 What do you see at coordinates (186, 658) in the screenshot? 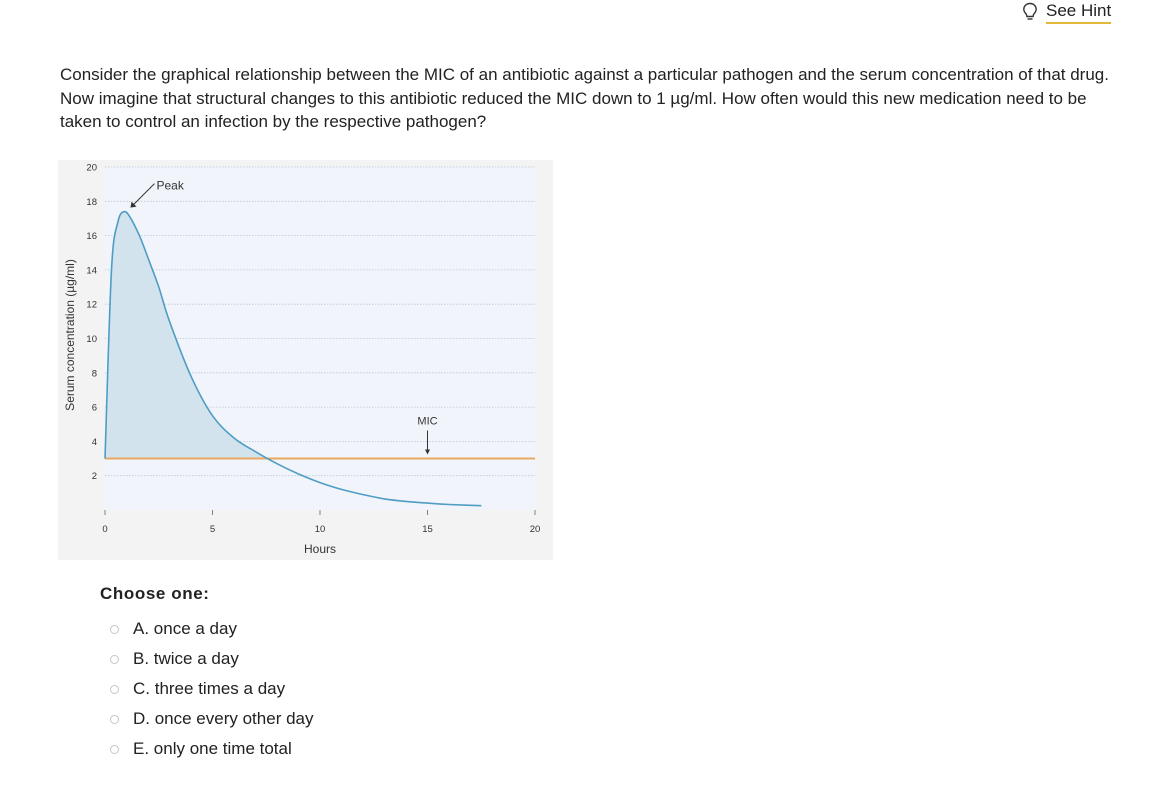
I see `option-b-label: B. twice a day` at bounding box center [186, 658].